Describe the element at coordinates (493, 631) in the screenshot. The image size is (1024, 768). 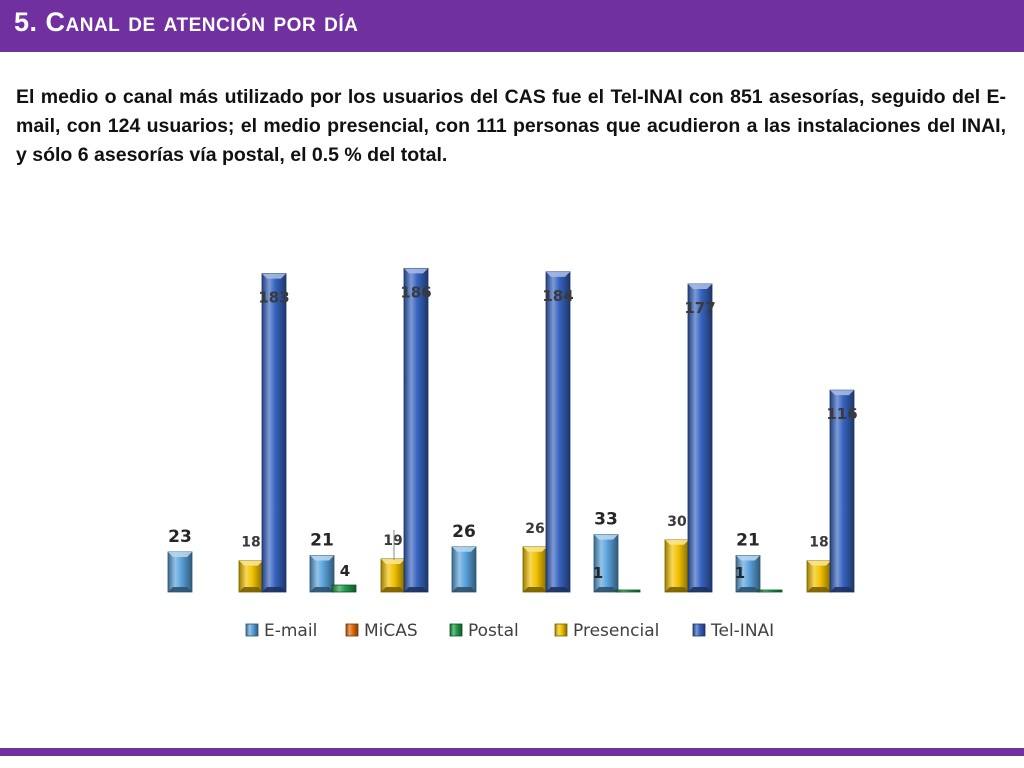
I see `legend-label: Postal` at that location.